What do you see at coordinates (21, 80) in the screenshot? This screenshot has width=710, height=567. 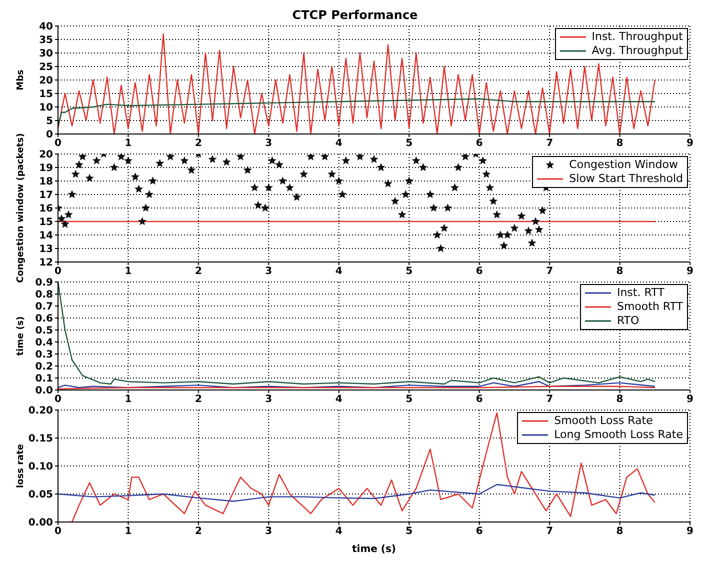 I see `y-axis-title: Mbs` at bounding box center [21, 80].